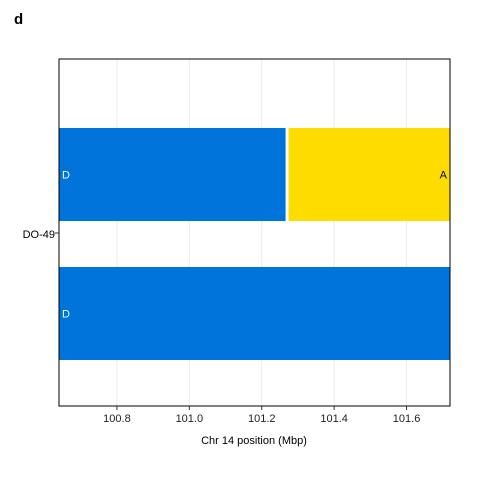  What do you see at coordinates (368, 174) in the screenshot?
I see `haplotype-segment-a` at bounding box center [368, 174].